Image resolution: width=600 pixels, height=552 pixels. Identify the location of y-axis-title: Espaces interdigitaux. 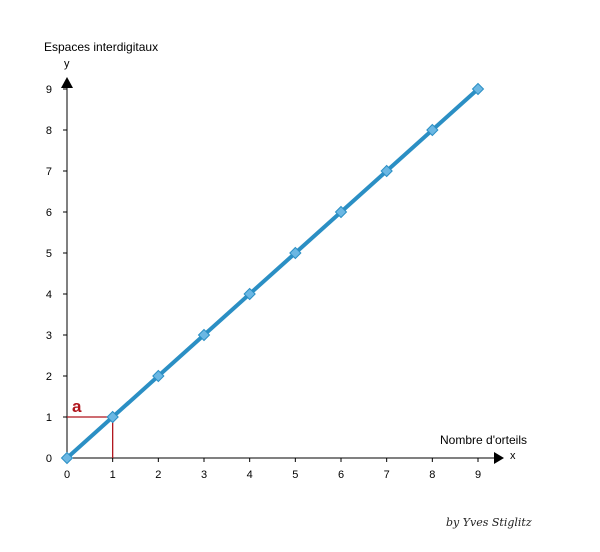
(101, 47).